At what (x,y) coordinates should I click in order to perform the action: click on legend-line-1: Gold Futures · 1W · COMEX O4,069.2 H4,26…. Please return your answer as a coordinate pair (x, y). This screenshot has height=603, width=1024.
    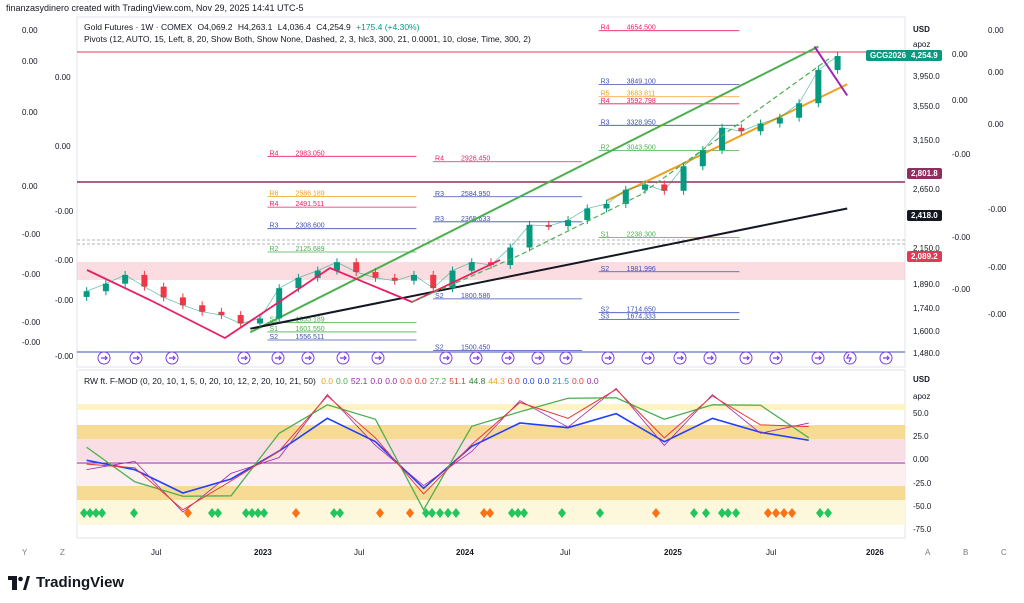
    Looking at the image, I should click on (253, 27).